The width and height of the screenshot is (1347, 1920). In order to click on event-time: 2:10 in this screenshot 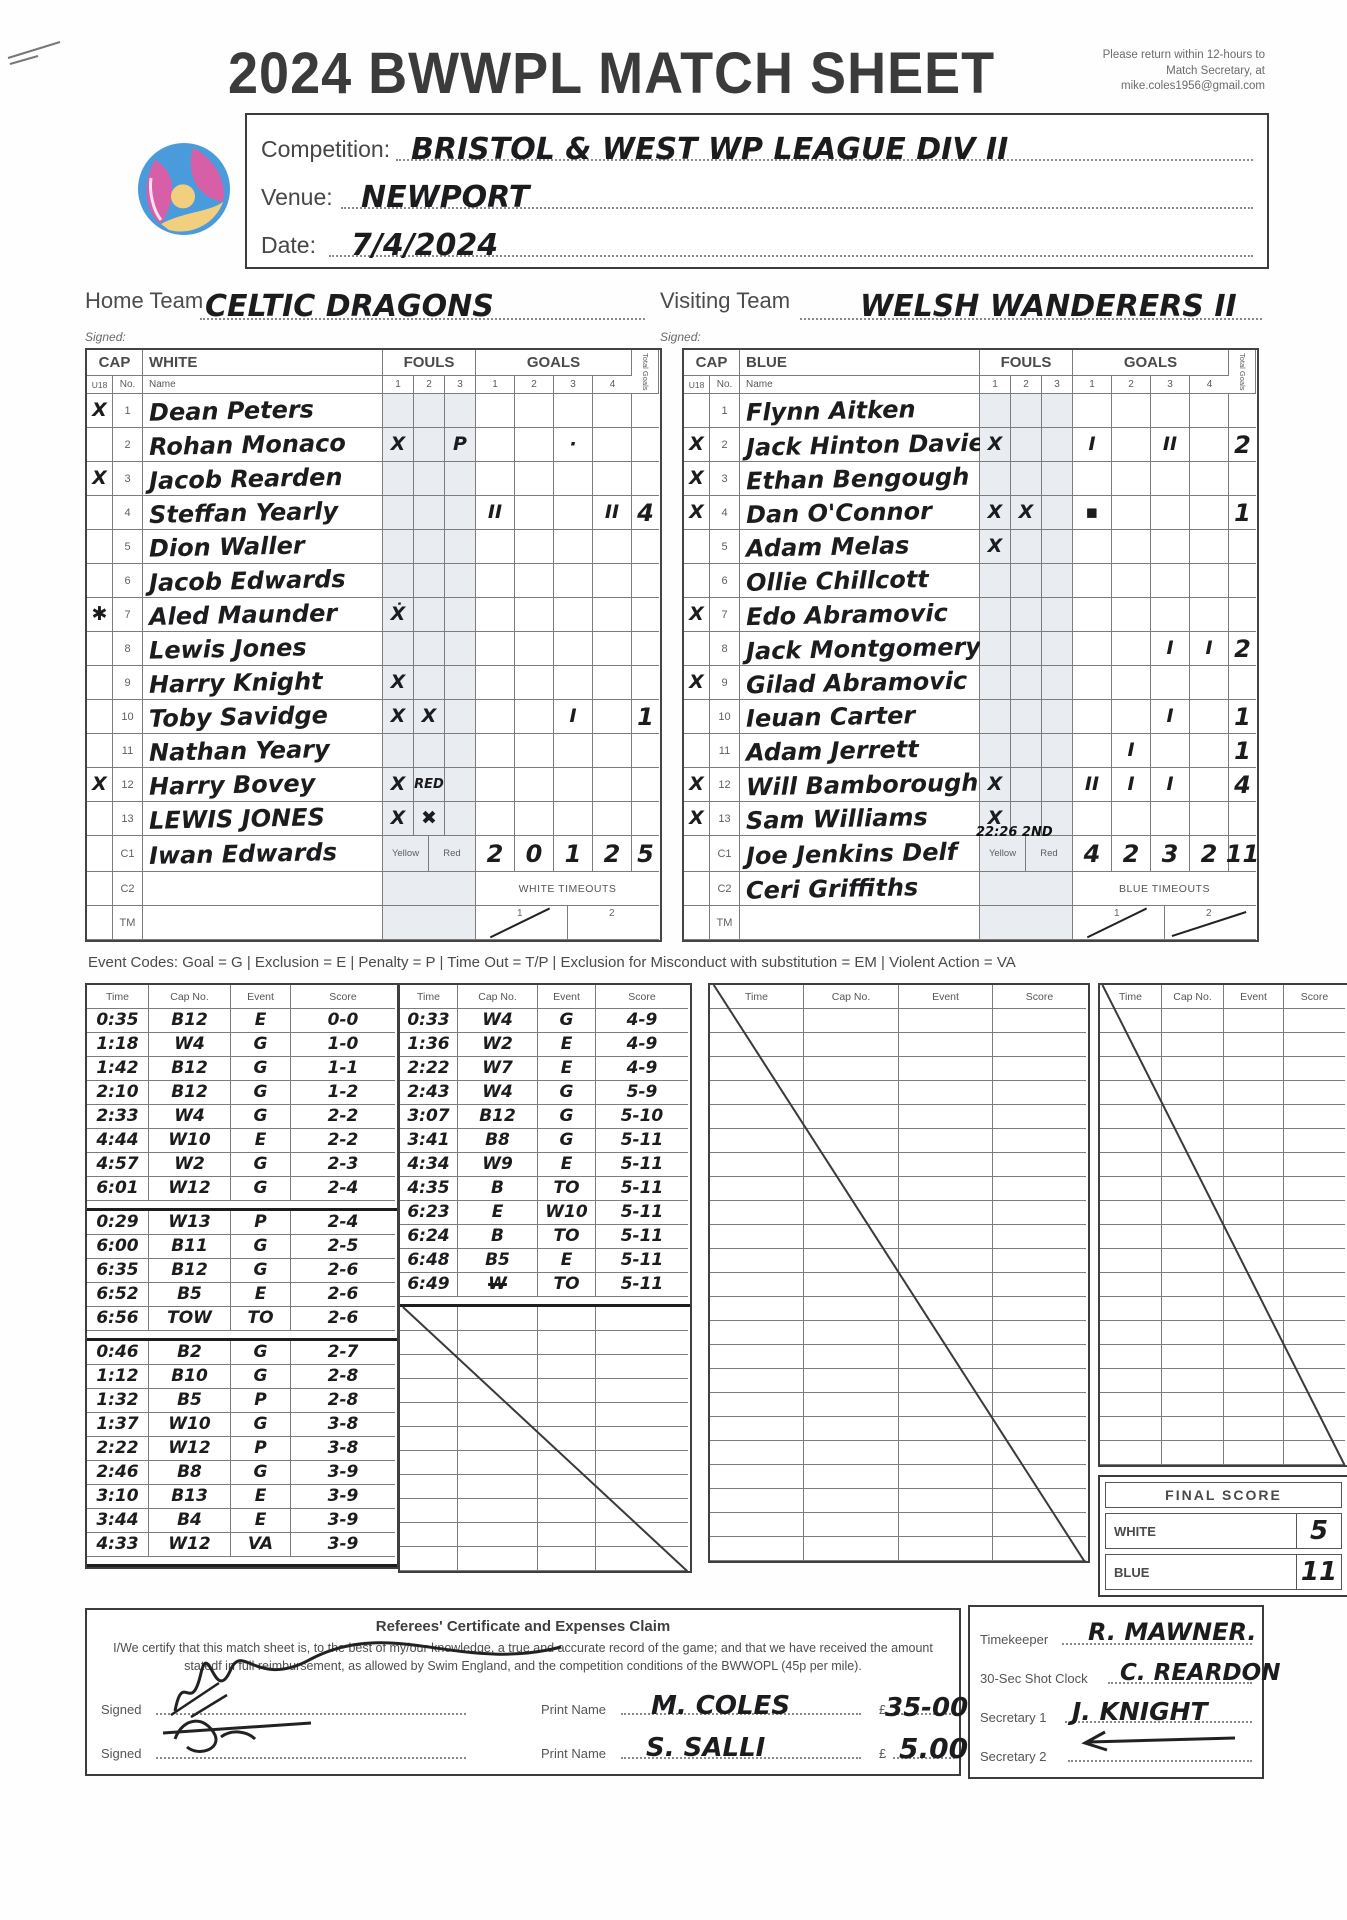, I will do `click(118, 1093)`.